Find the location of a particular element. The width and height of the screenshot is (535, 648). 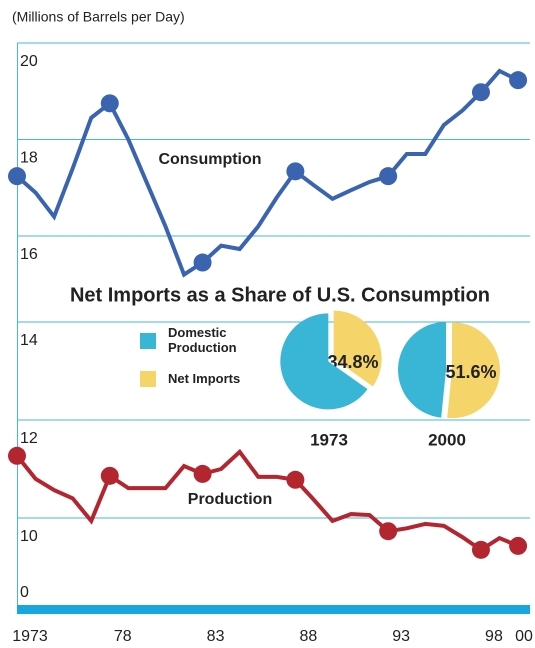

x-tick-label: 83 is located at coordinates (216, 636).